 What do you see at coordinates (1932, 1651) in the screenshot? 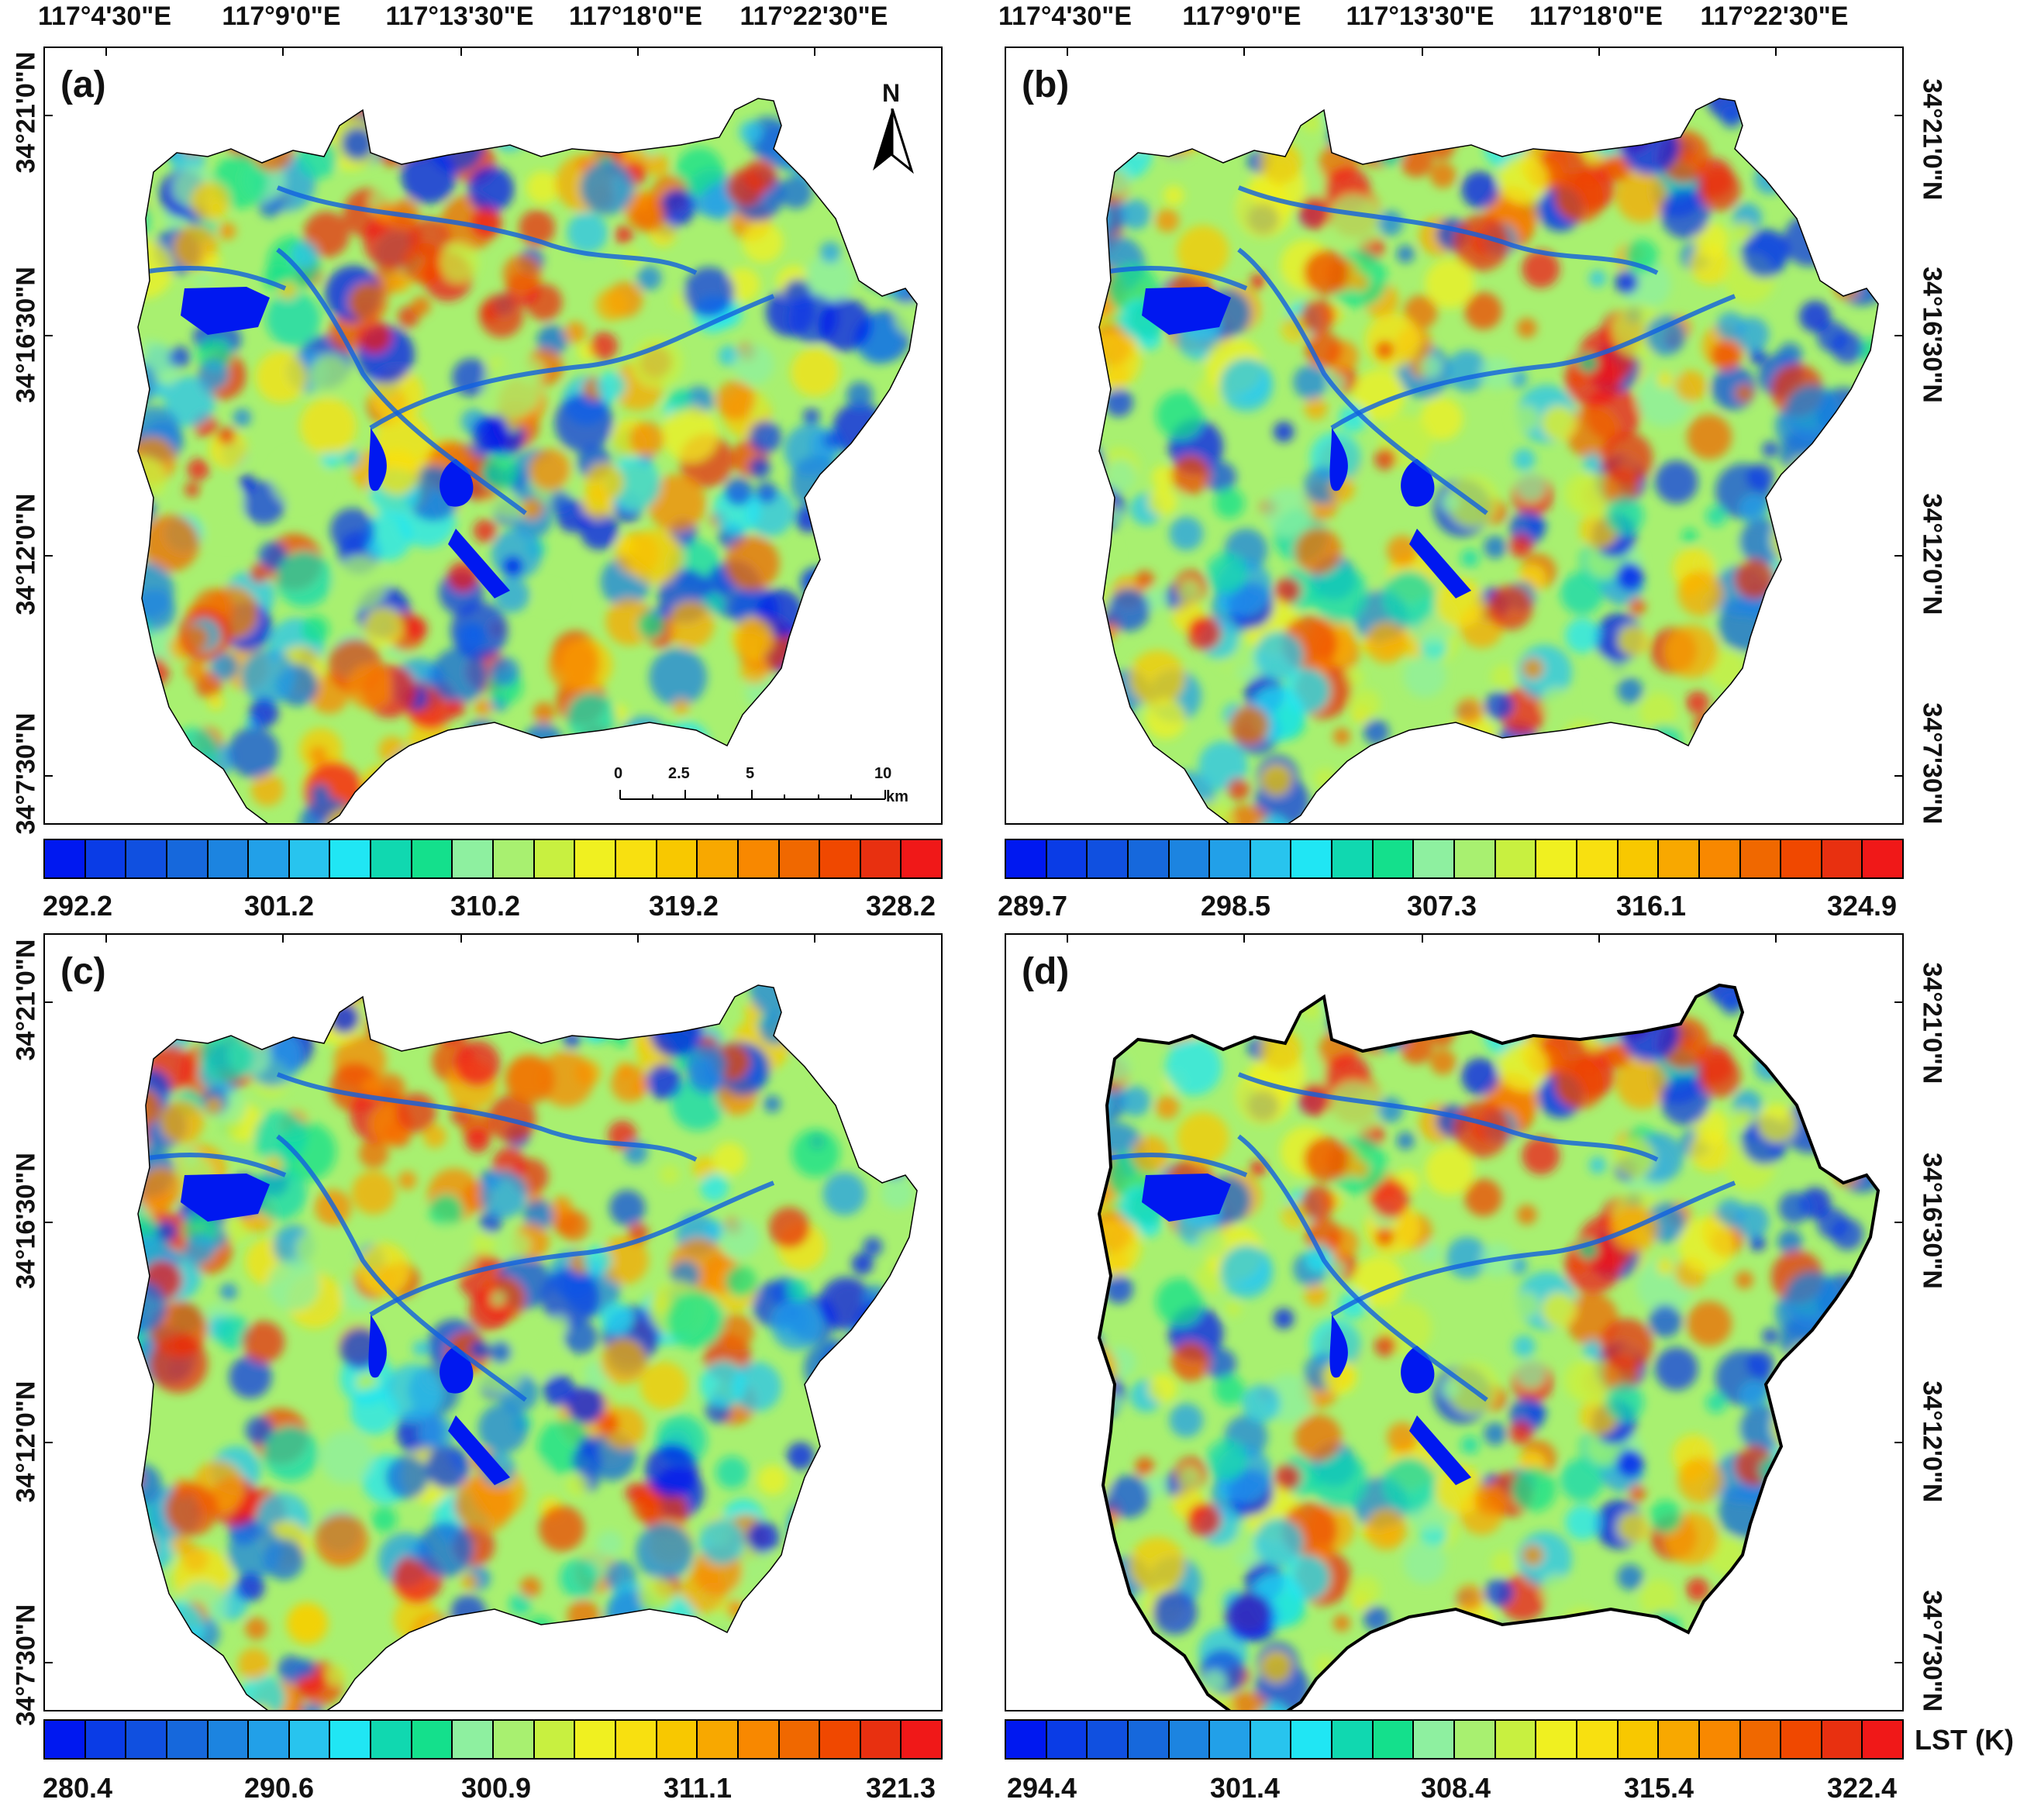
I see `lat-label: 34°7'30"N` at bounding box center [1932, 1651].